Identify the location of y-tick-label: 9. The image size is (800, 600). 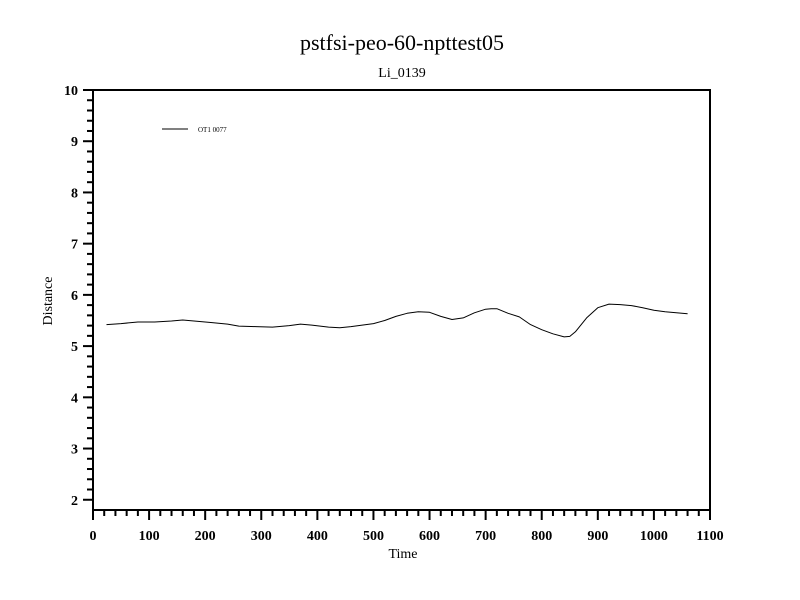
(74, 142).